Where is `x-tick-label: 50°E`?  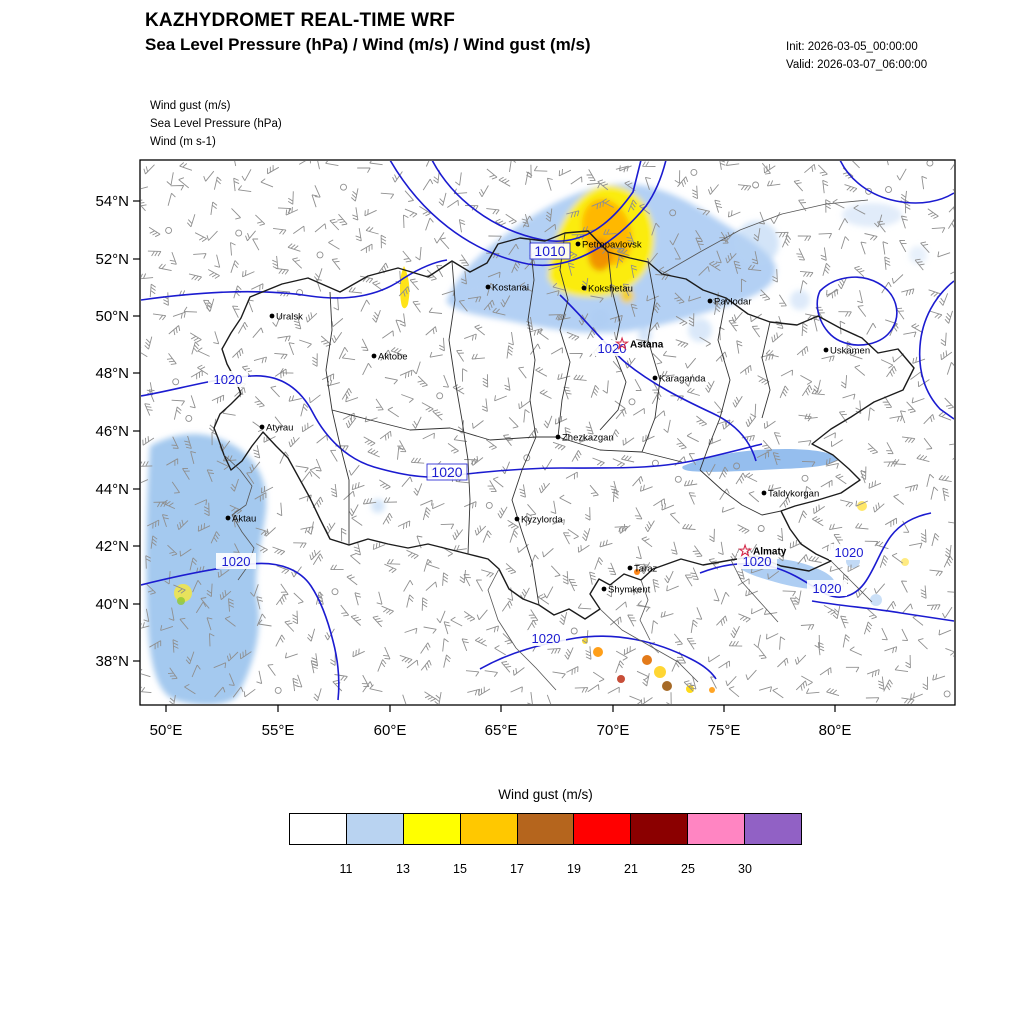
x-tick-label: 50°E is located at coordinates (166, 730).